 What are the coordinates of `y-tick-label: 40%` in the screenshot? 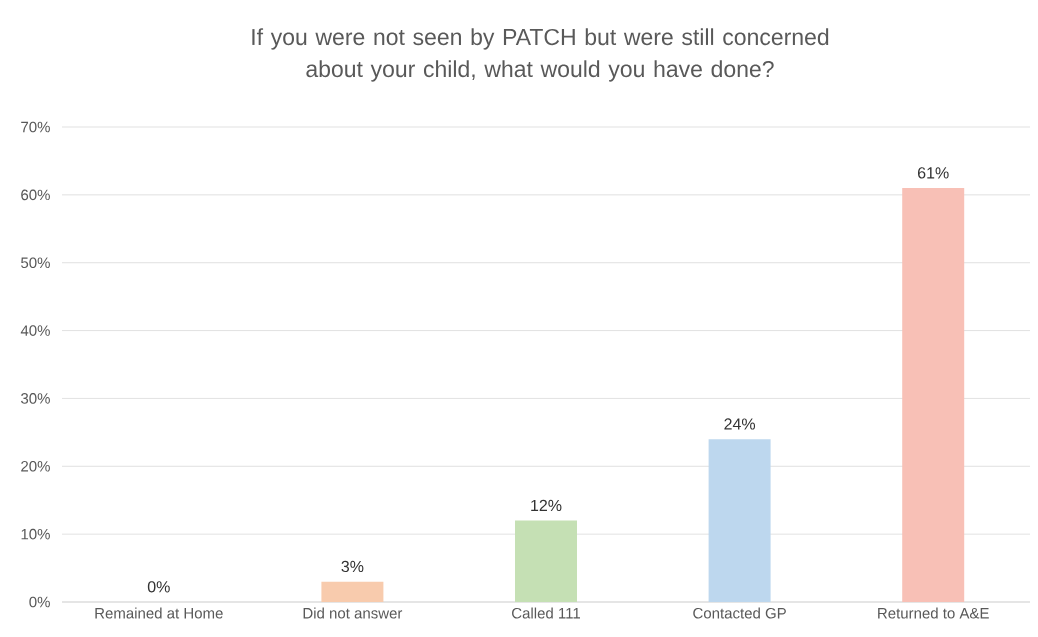 It's located at (35, 330).